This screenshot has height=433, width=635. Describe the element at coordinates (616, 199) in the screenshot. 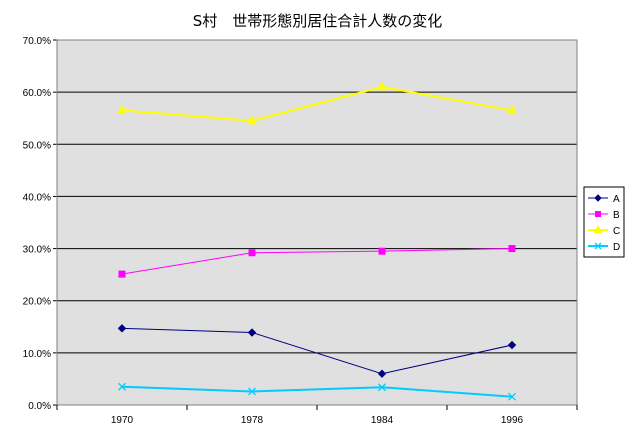

I see `legend-label-a: A` at that location.